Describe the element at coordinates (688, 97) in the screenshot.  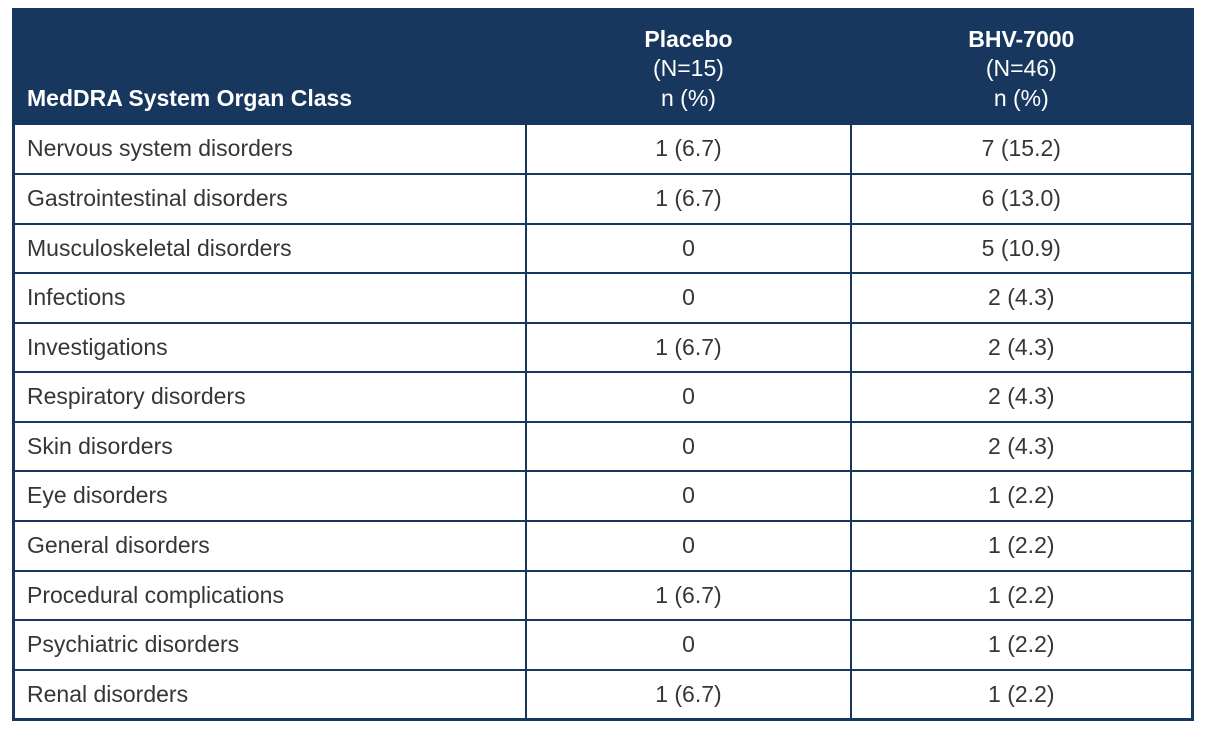
I see `placebo-unit-label: n (%)` at that location.